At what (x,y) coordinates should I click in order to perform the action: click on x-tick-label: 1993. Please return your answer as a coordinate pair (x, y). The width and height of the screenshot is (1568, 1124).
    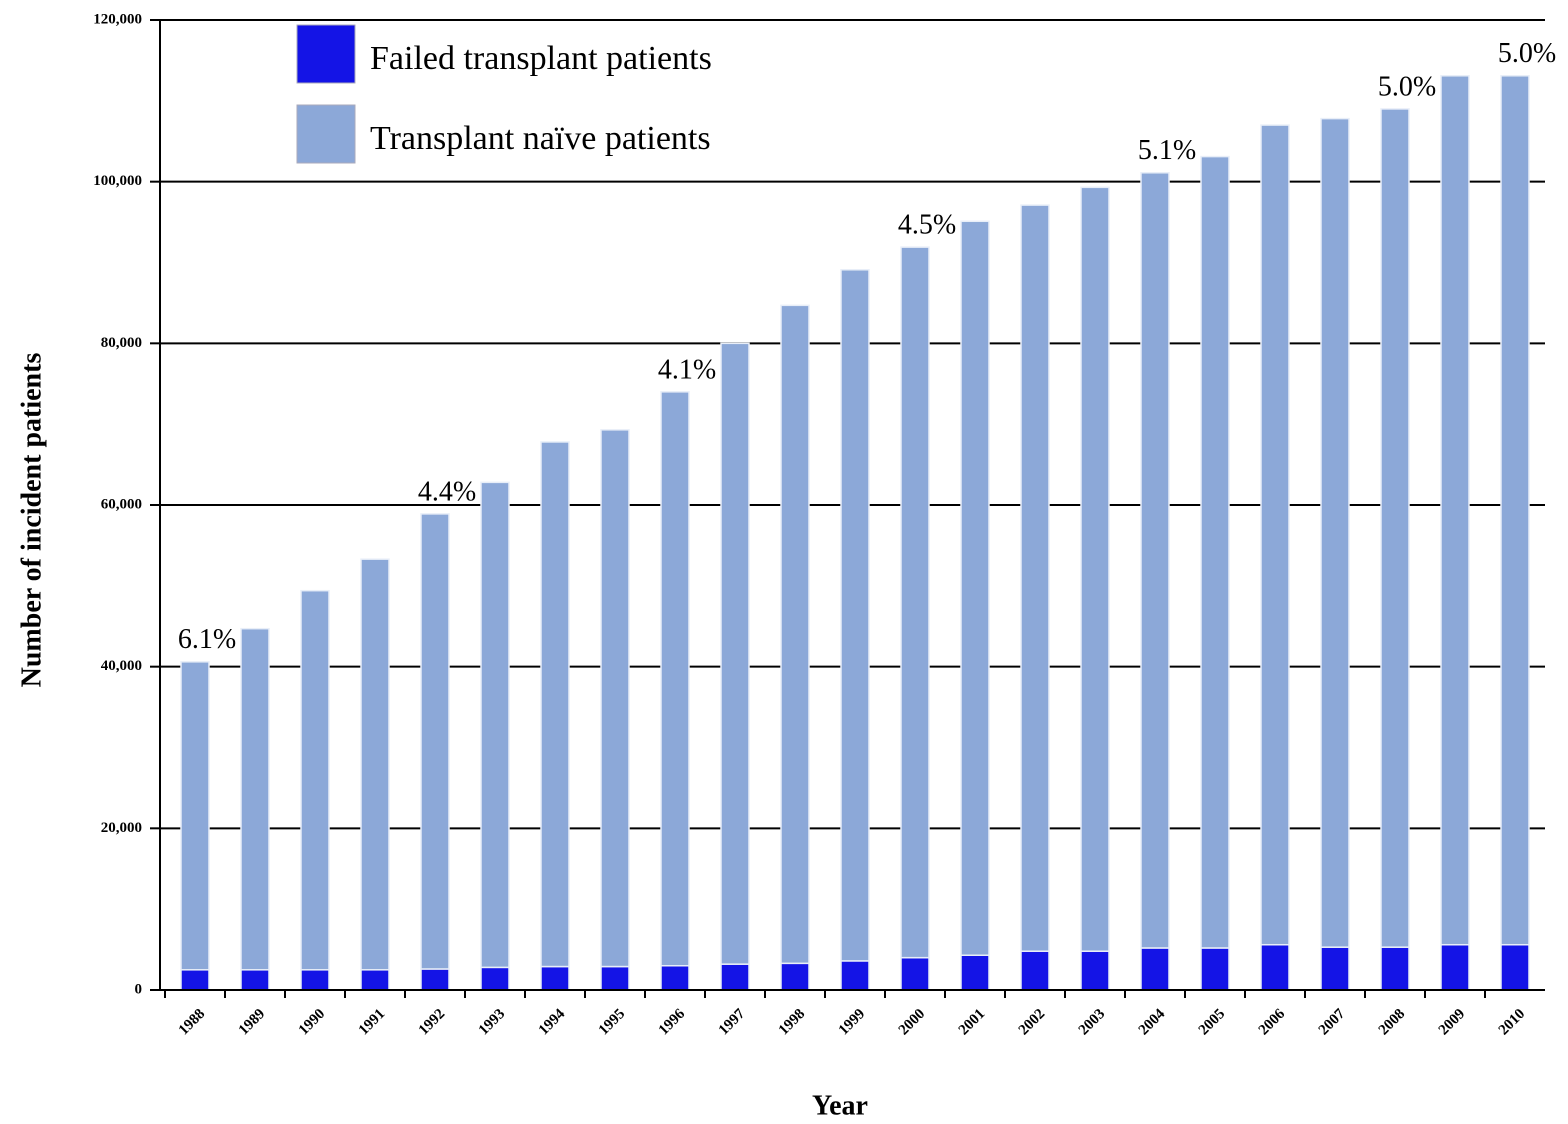
    Looking at the image, I should click on (492, 1022).